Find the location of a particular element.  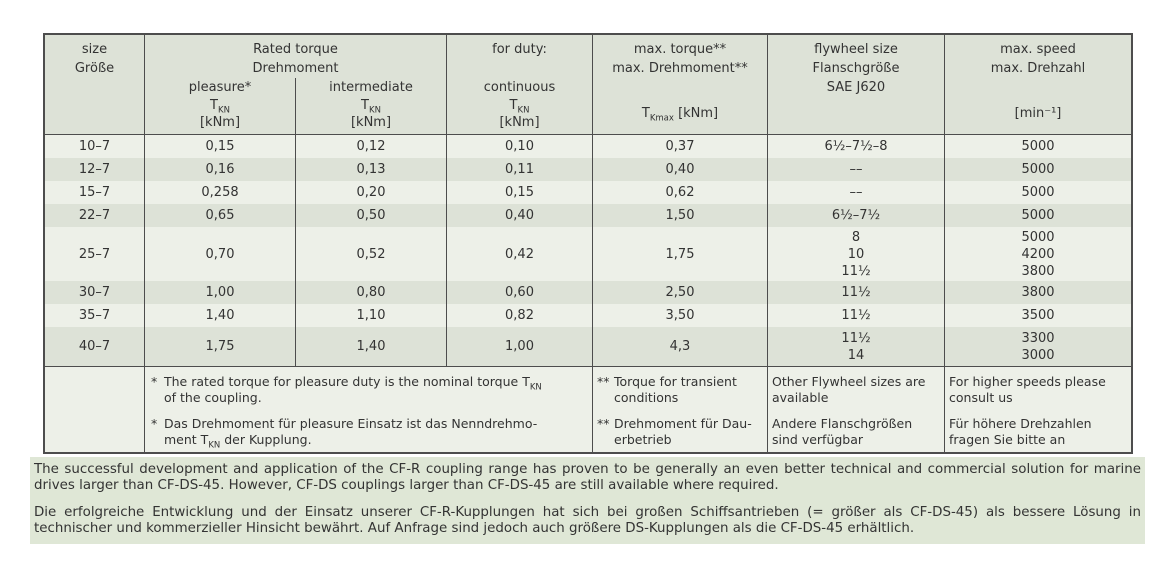

cell-continuous: 1,00 is located at coordinates (520, 347).